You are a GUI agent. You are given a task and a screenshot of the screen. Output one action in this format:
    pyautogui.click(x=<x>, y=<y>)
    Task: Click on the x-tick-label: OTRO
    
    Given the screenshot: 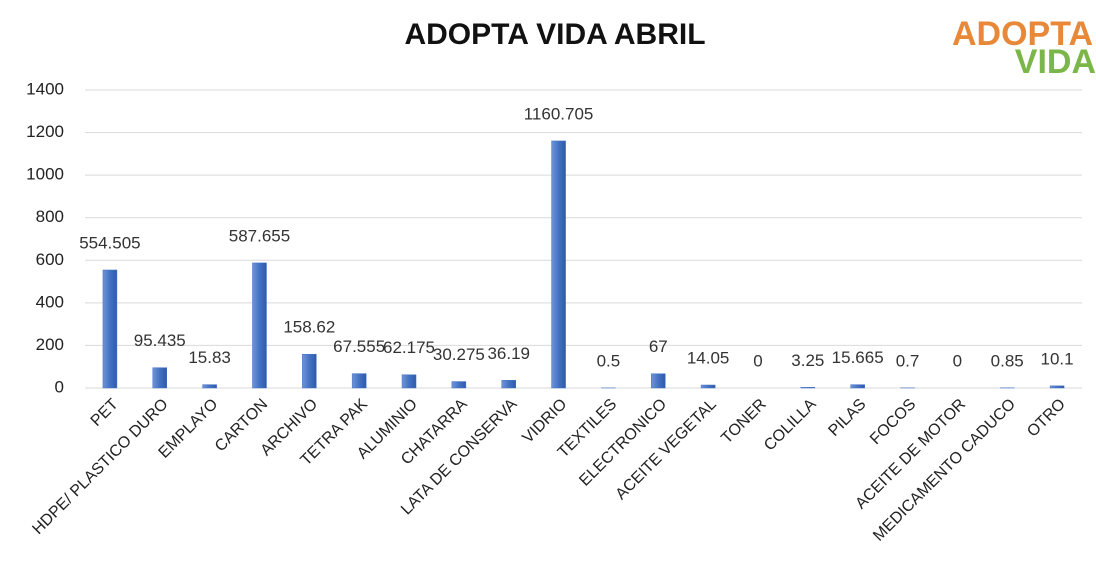 What is the action you would take?
    pyautogui.click(x=1046, y=418)
    